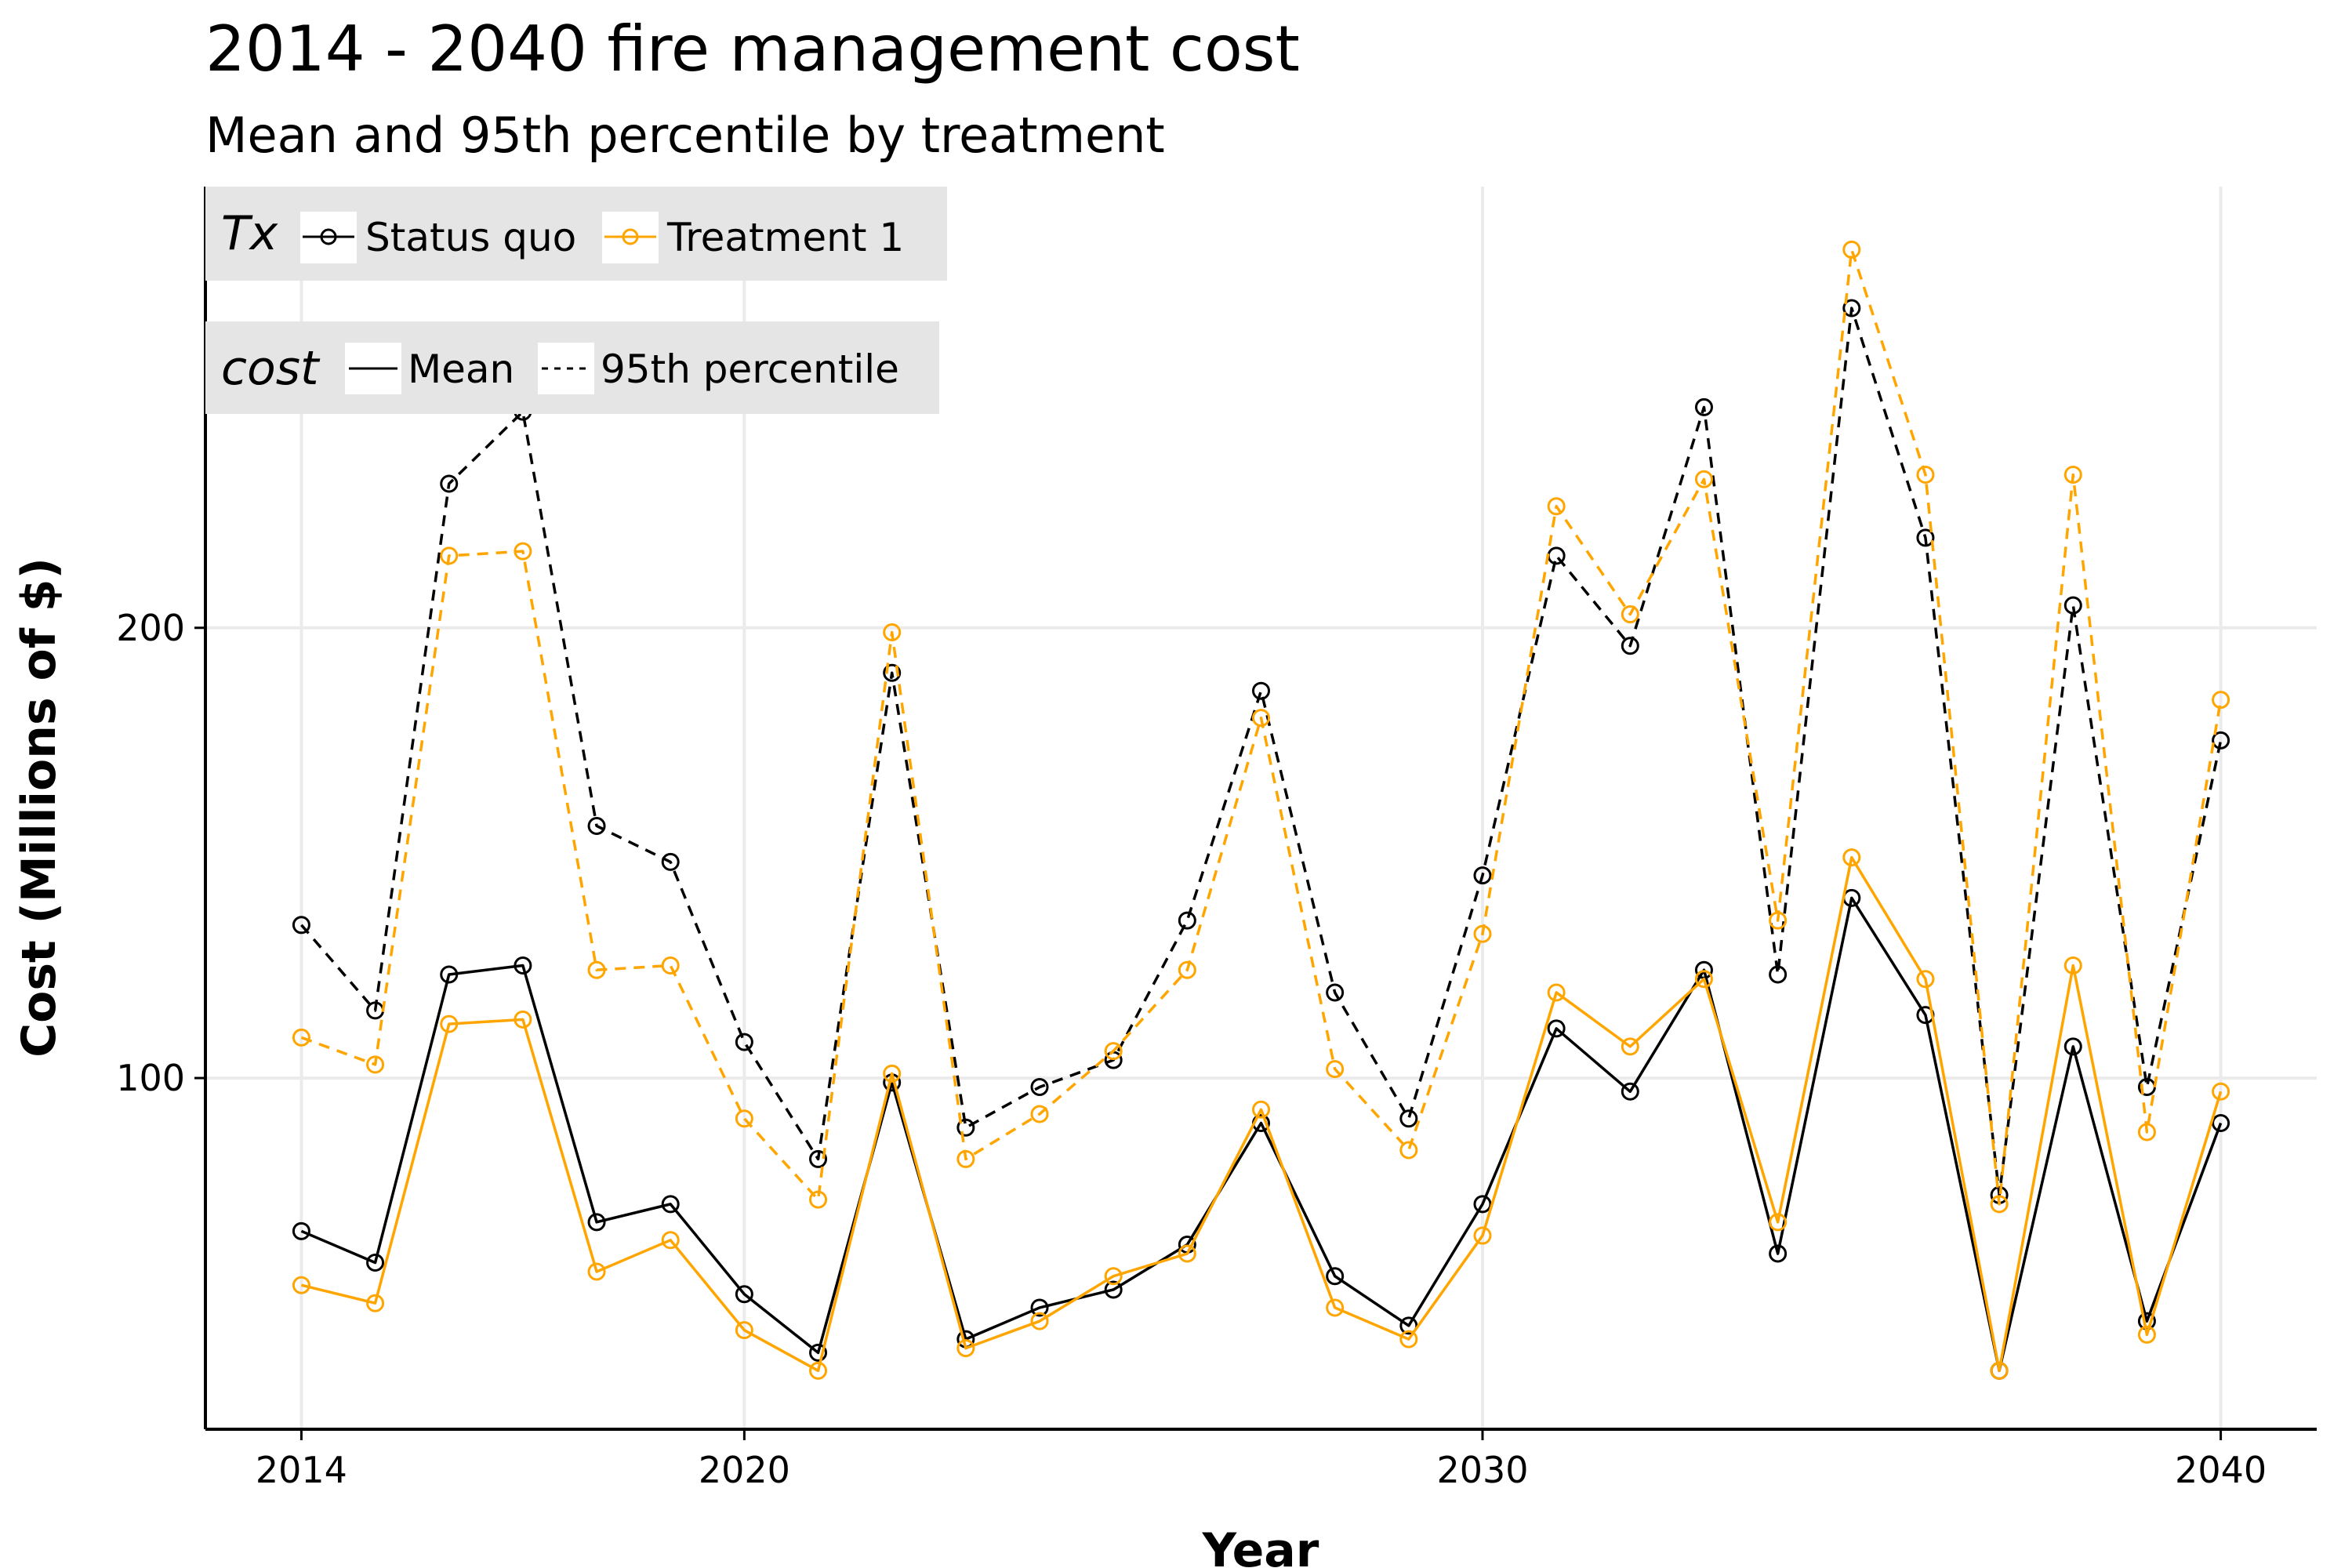 This screenshot has height=1568, width=2352. Describe the element at coordinates (2072, 475) in the screenshot. I see `data-point-treatment-1-95th-percentile-2038` at that location.